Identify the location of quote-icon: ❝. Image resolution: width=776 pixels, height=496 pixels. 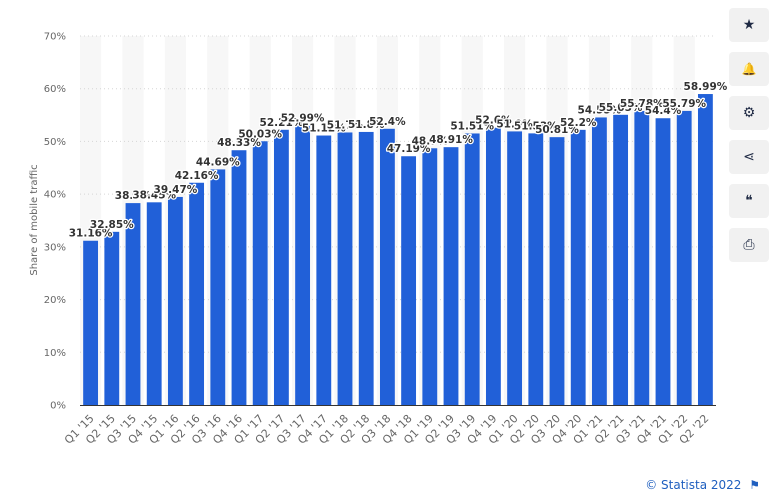
(749, 201).